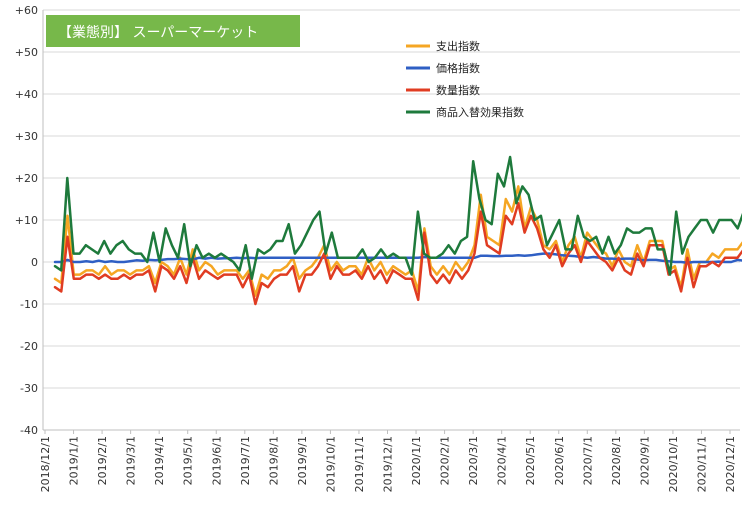 Image resolution: width=742 pixels, height=510 pixels. Describe the element at coordinates (559, 460) in the screenshot. I see `x-tick-label: 2020/6/1` at that location.